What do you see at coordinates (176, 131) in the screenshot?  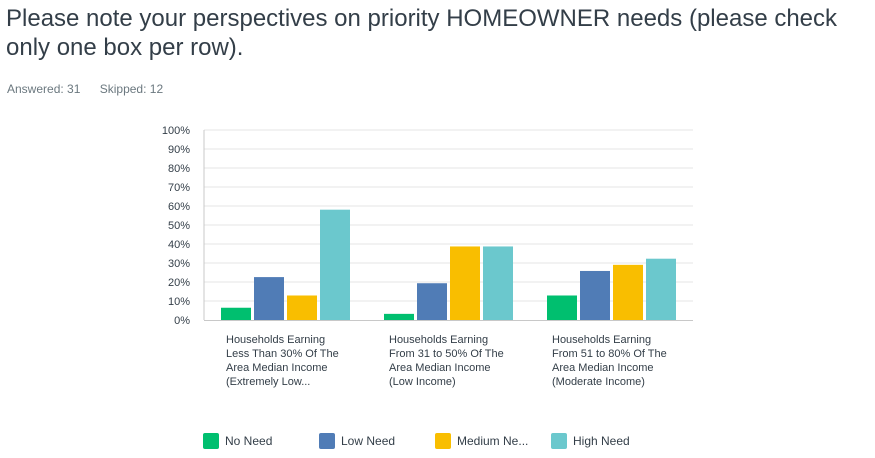 I see `y-tick-label: 100%` at bounding box center [176, 131].